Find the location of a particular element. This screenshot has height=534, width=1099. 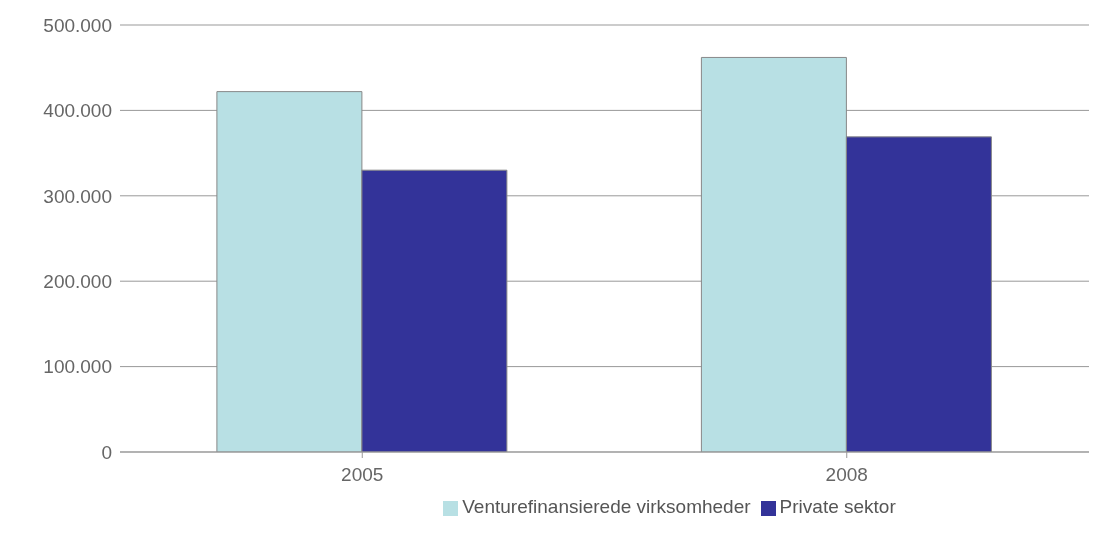

x-tick-label: 2005 is located at coordinates (362, 475).